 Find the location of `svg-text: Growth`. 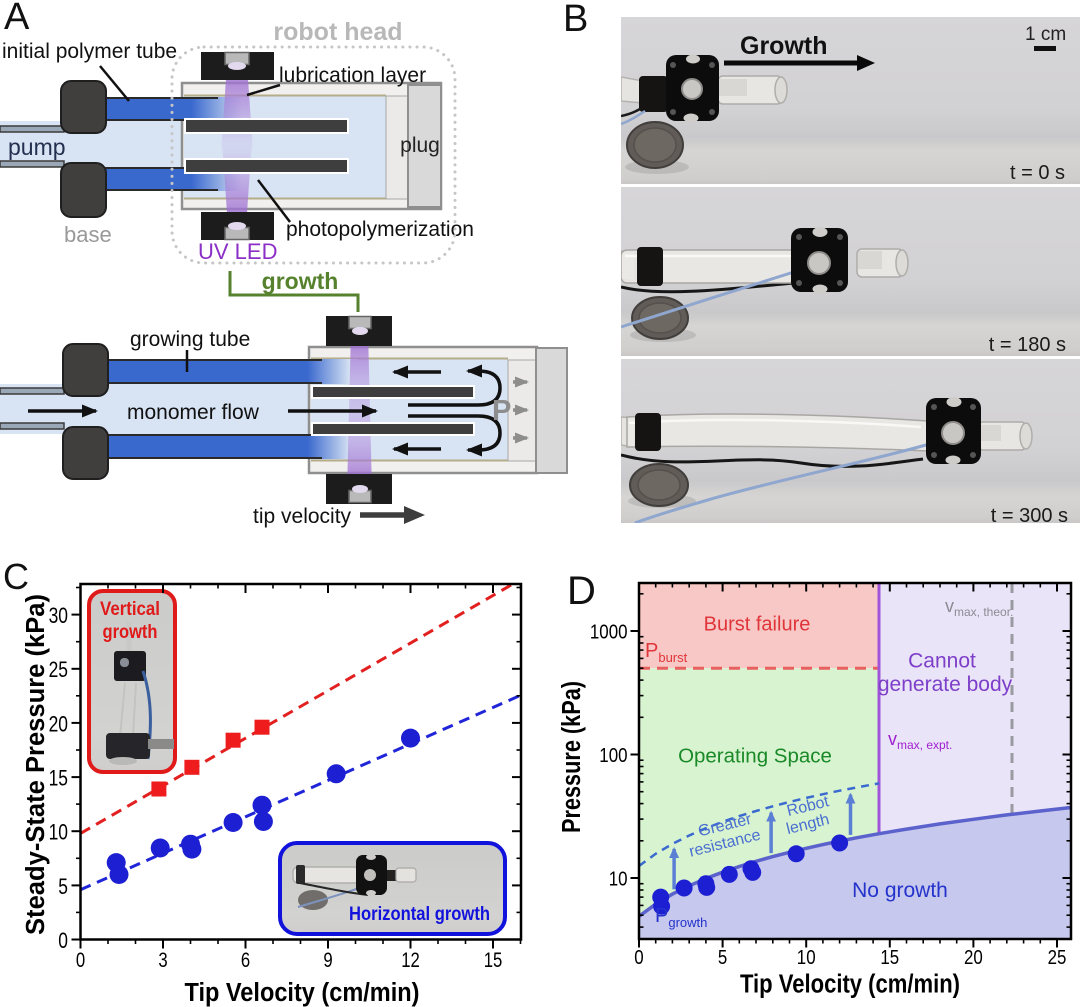

svg-text: Growth is located at coordinates (784, 46).